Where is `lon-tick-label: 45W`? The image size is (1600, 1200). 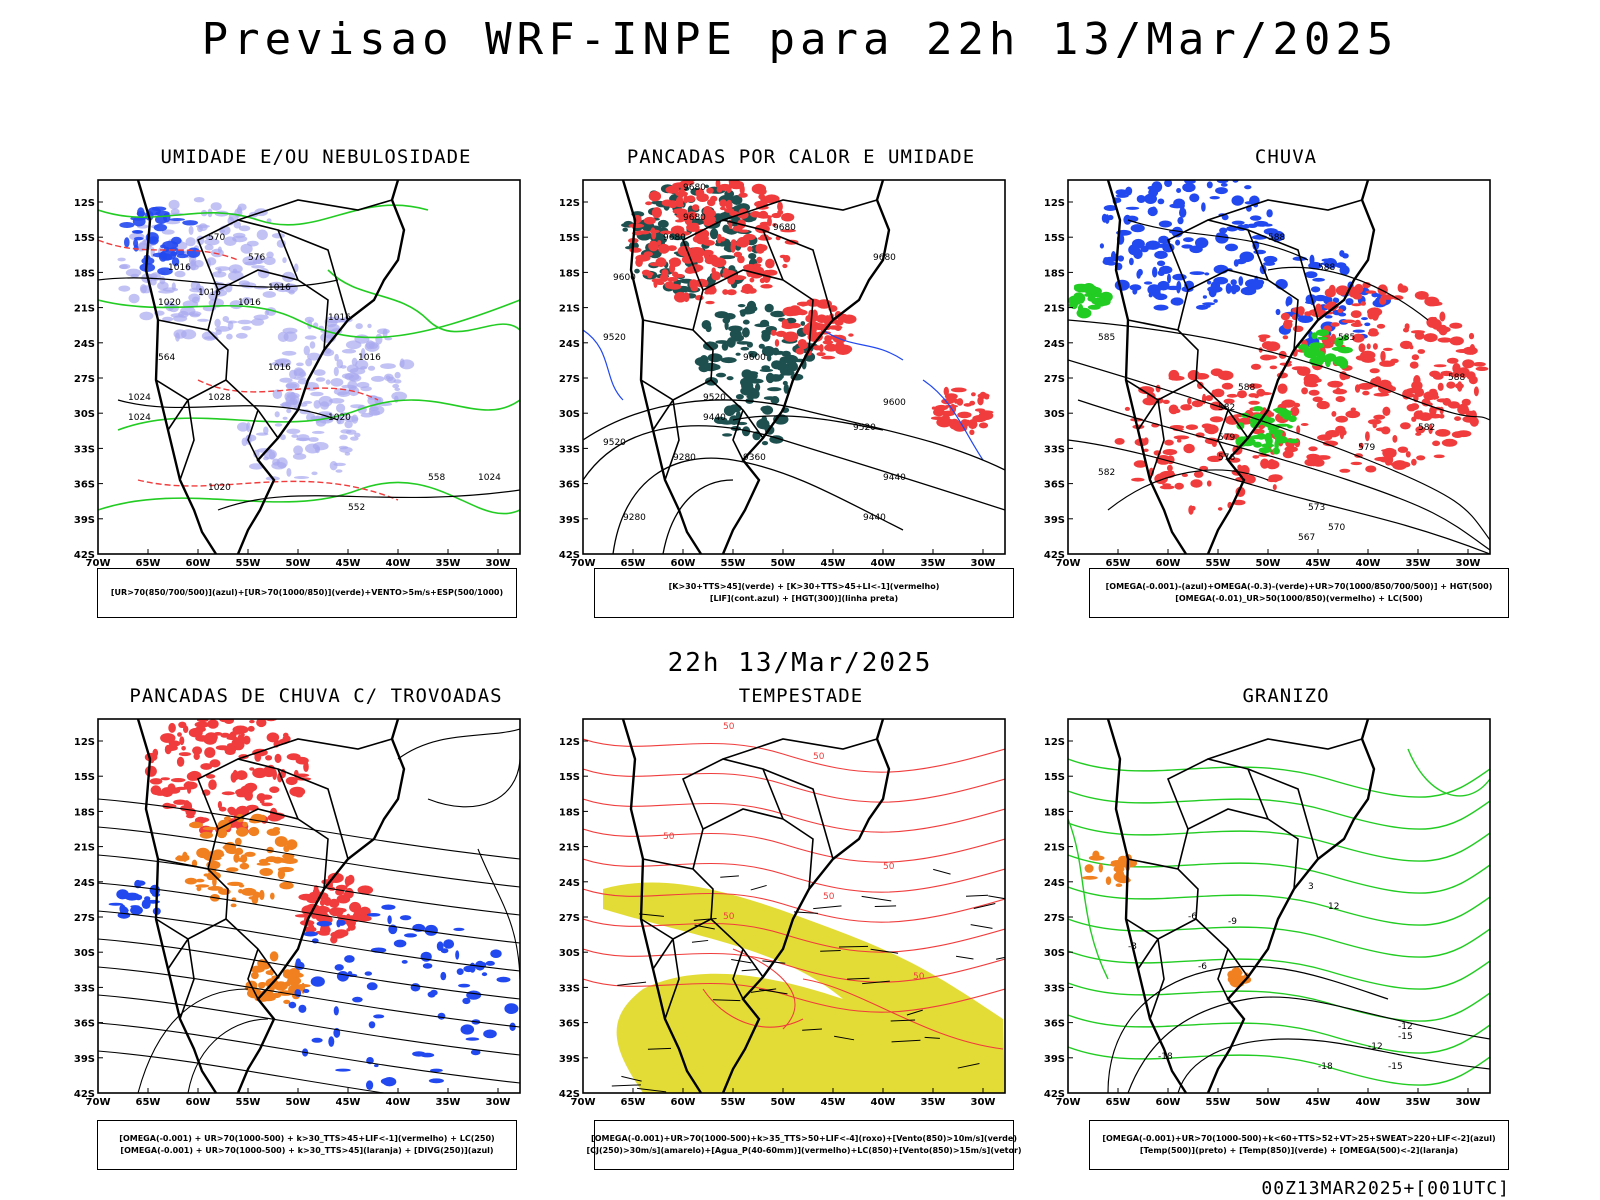 lon-tick-label: 45W is located at coordinates (1318, 563).